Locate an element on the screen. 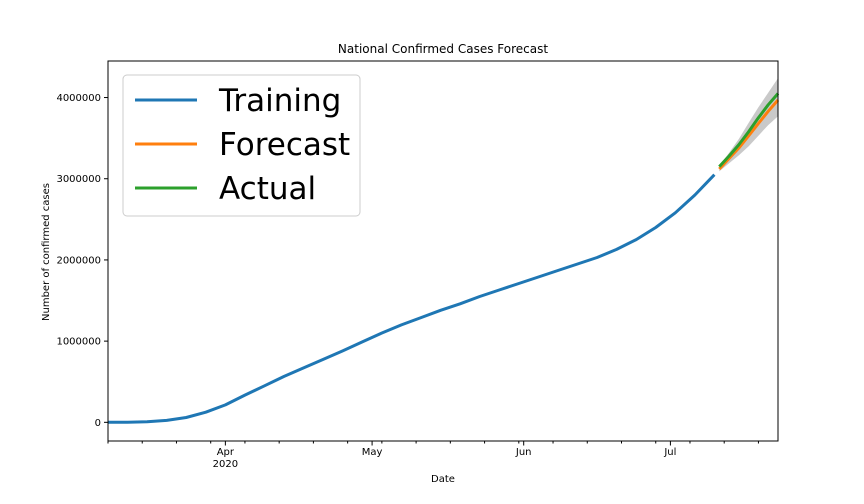 This screenshot has height=504, width=864. y-tick-label: 0 is located at coordinates (98, 423).